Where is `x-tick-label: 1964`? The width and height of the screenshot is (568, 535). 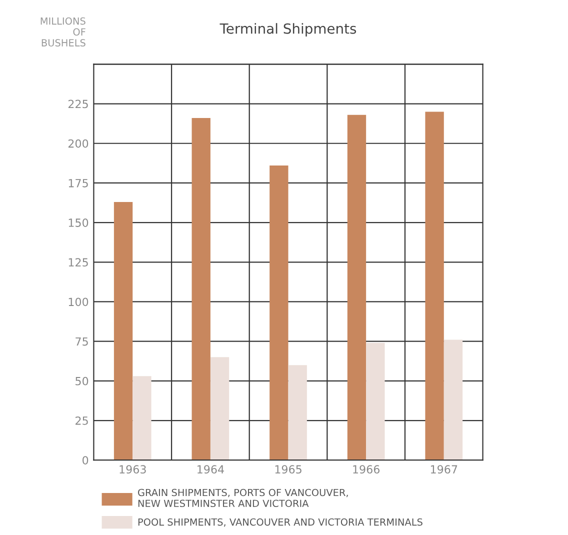
x-tick-label: 1964 is located at coordinates (211, 469).